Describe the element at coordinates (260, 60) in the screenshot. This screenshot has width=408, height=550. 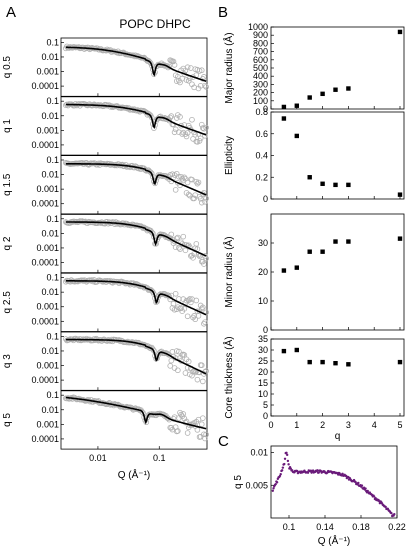
I see `y-tick-label: 600` at that location.